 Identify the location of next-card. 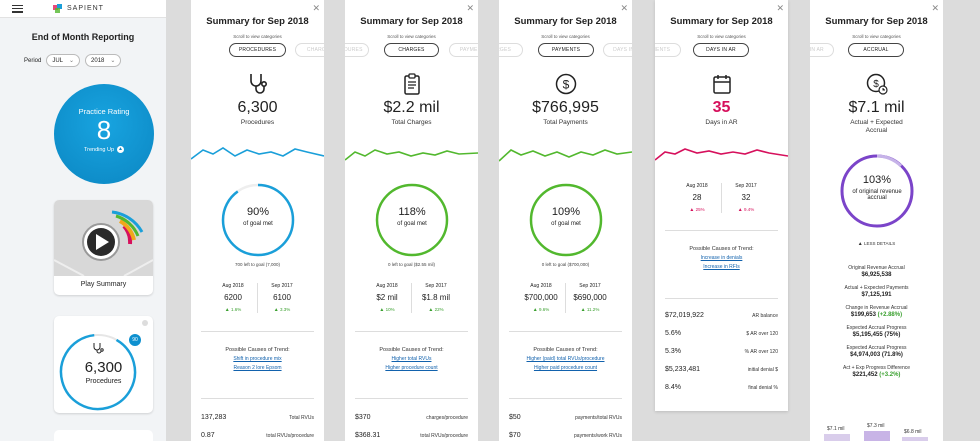
(103, 435).